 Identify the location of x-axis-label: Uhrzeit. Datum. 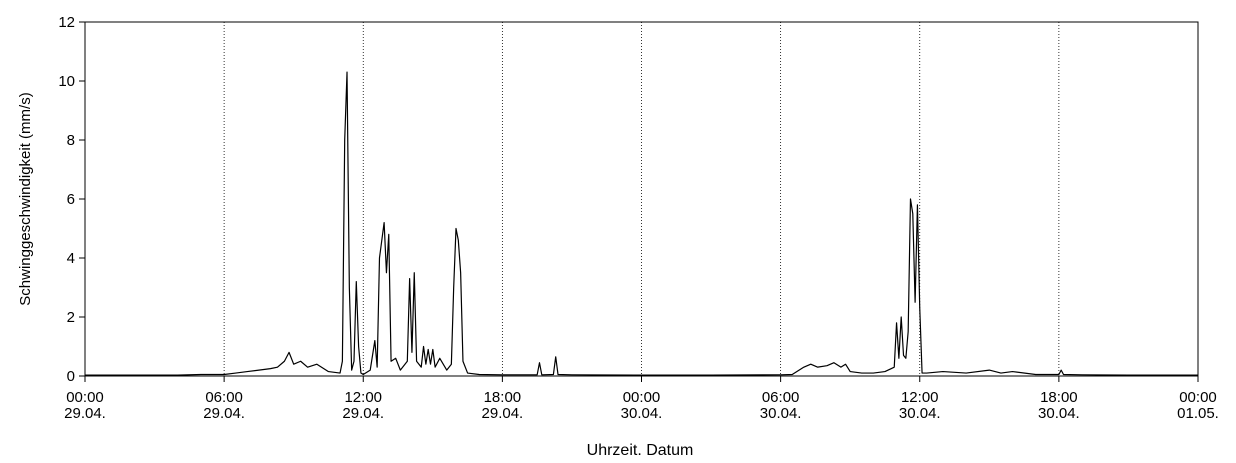
(640, 450).